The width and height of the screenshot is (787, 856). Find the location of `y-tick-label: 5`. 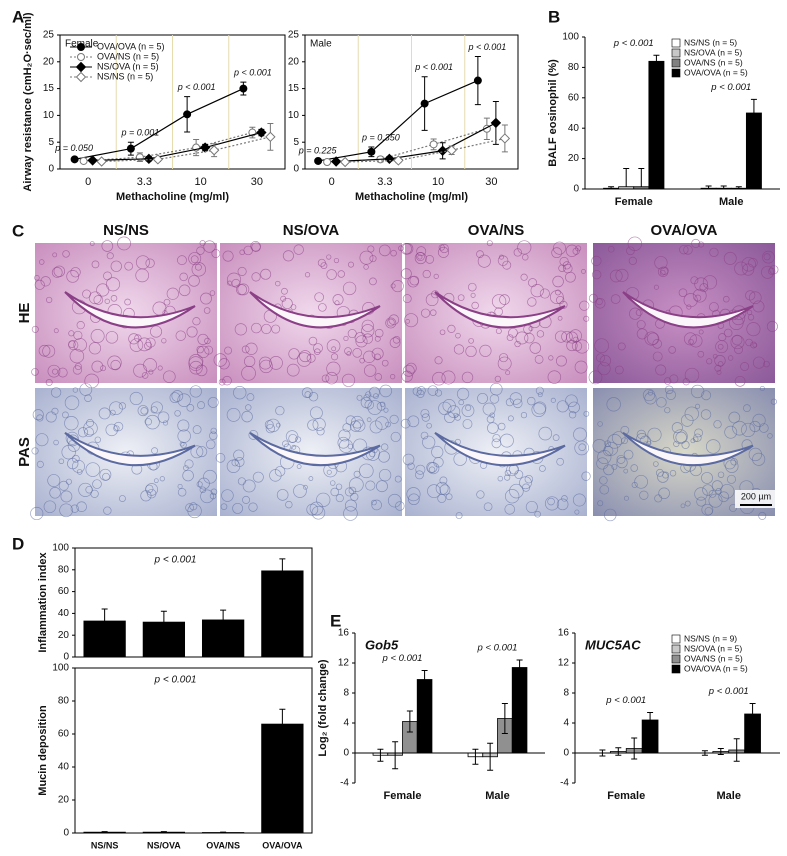

y-tick-label: 5 is located at coordinates (296, 142).